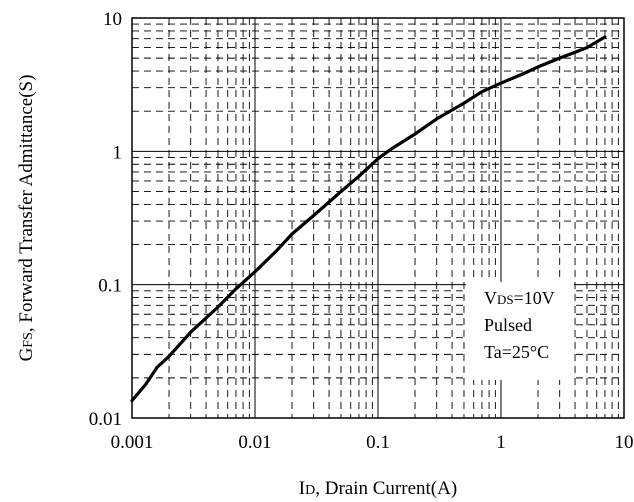  I want to click on annotation-box, so click(520, 331).